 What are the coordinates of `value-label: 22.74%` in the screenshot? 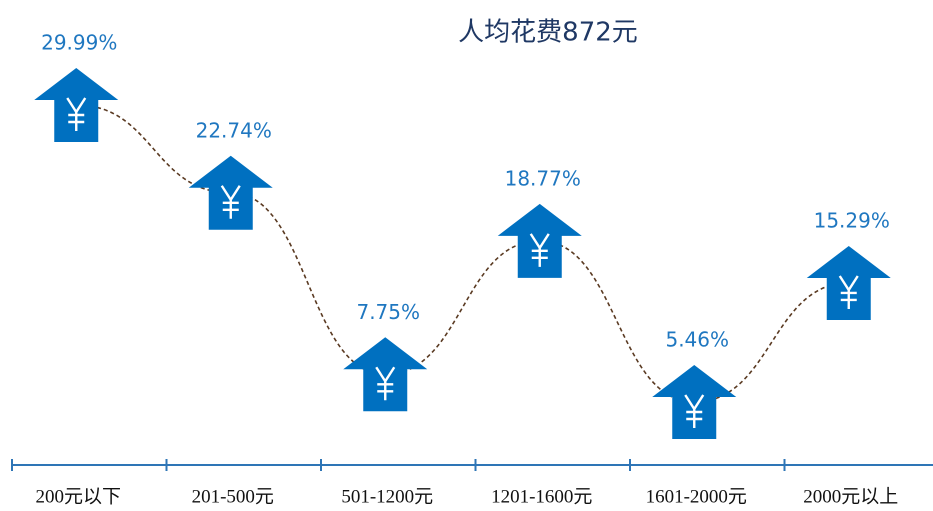 It's located at (234, 130).